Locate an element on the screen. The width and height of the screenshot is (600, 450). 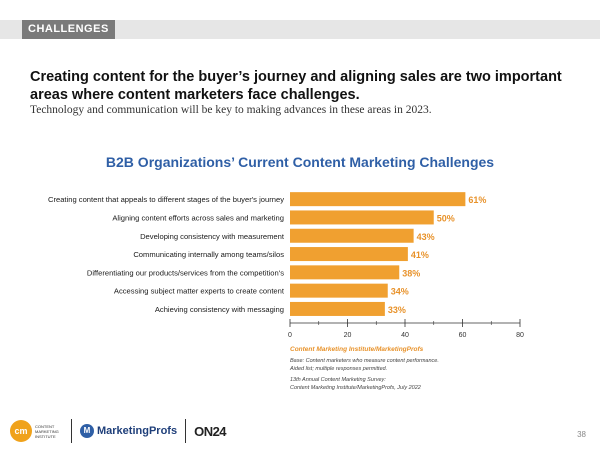
section-label: CHALLENGES is located at coordinates (68, 29).